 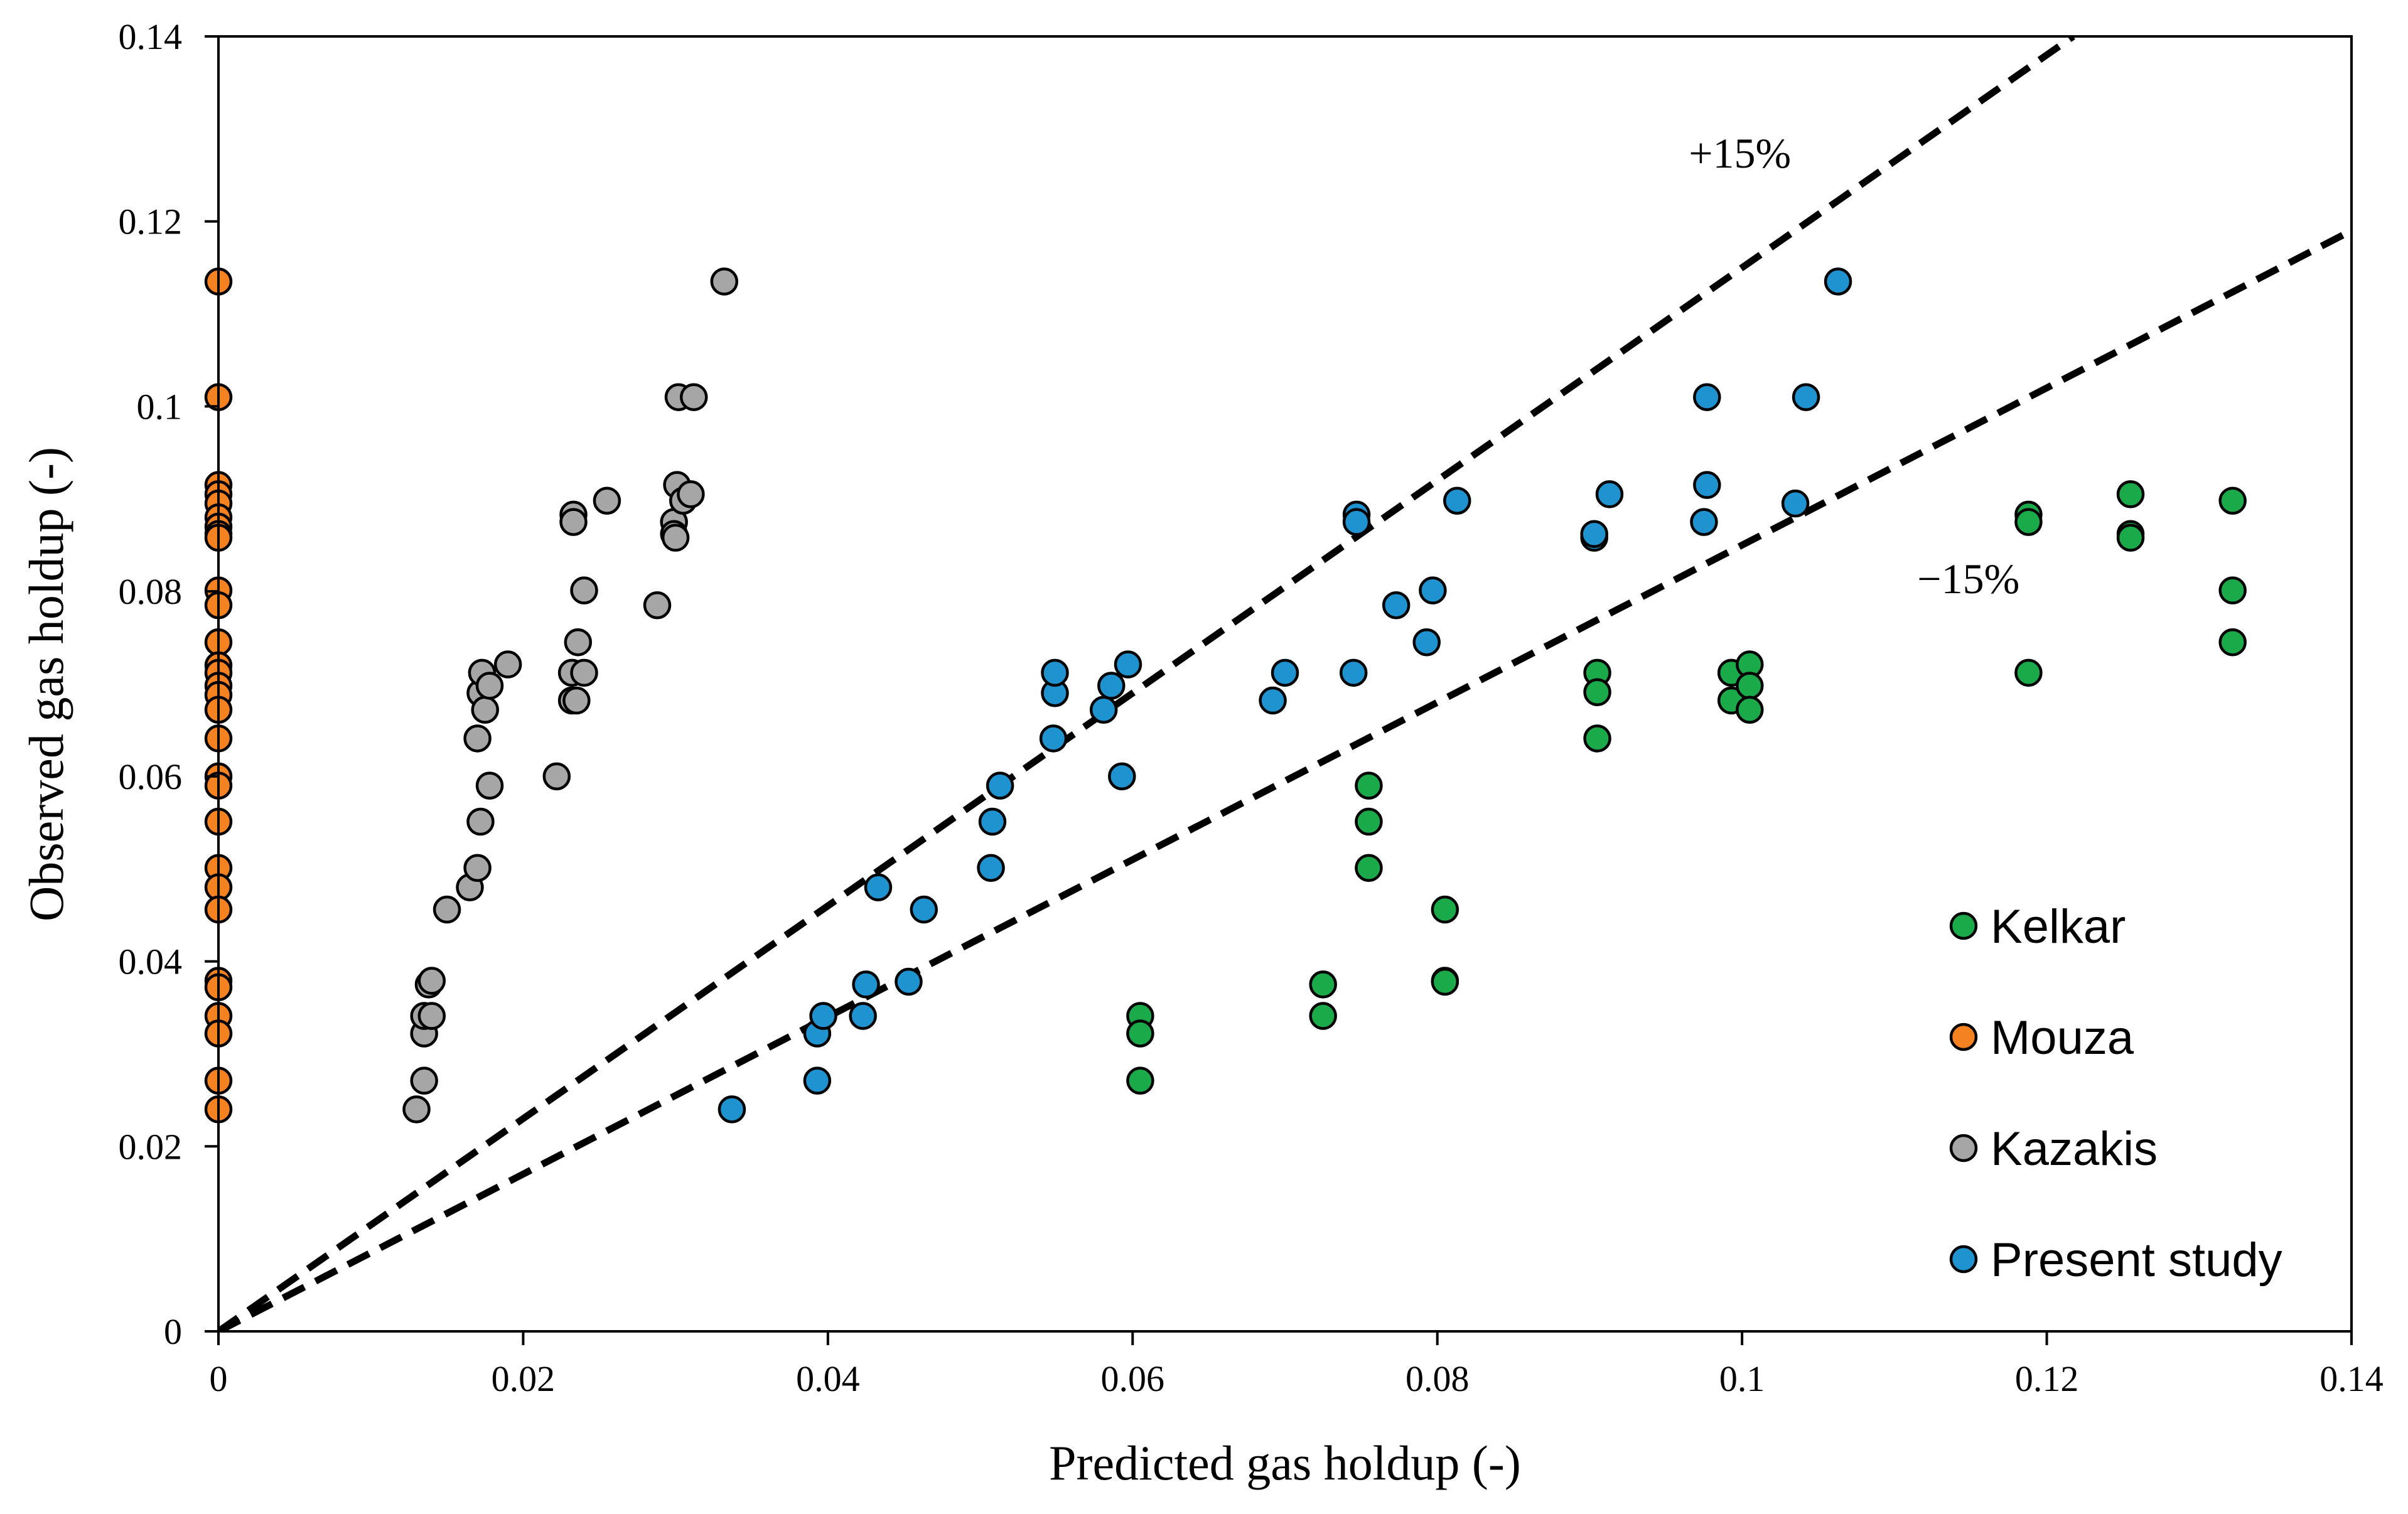 I want to click on legend-marker-present-study, so click(x=1963, y=1259).